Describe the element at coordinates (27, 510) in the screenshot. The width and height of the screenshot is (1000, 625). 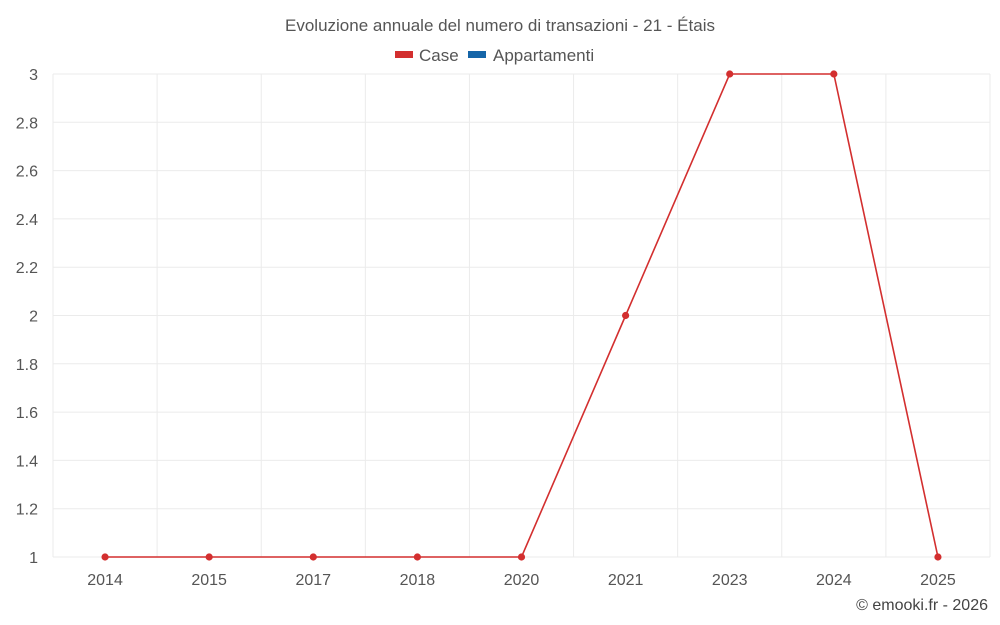
I see `y-tick-label: 1.2` at that location.